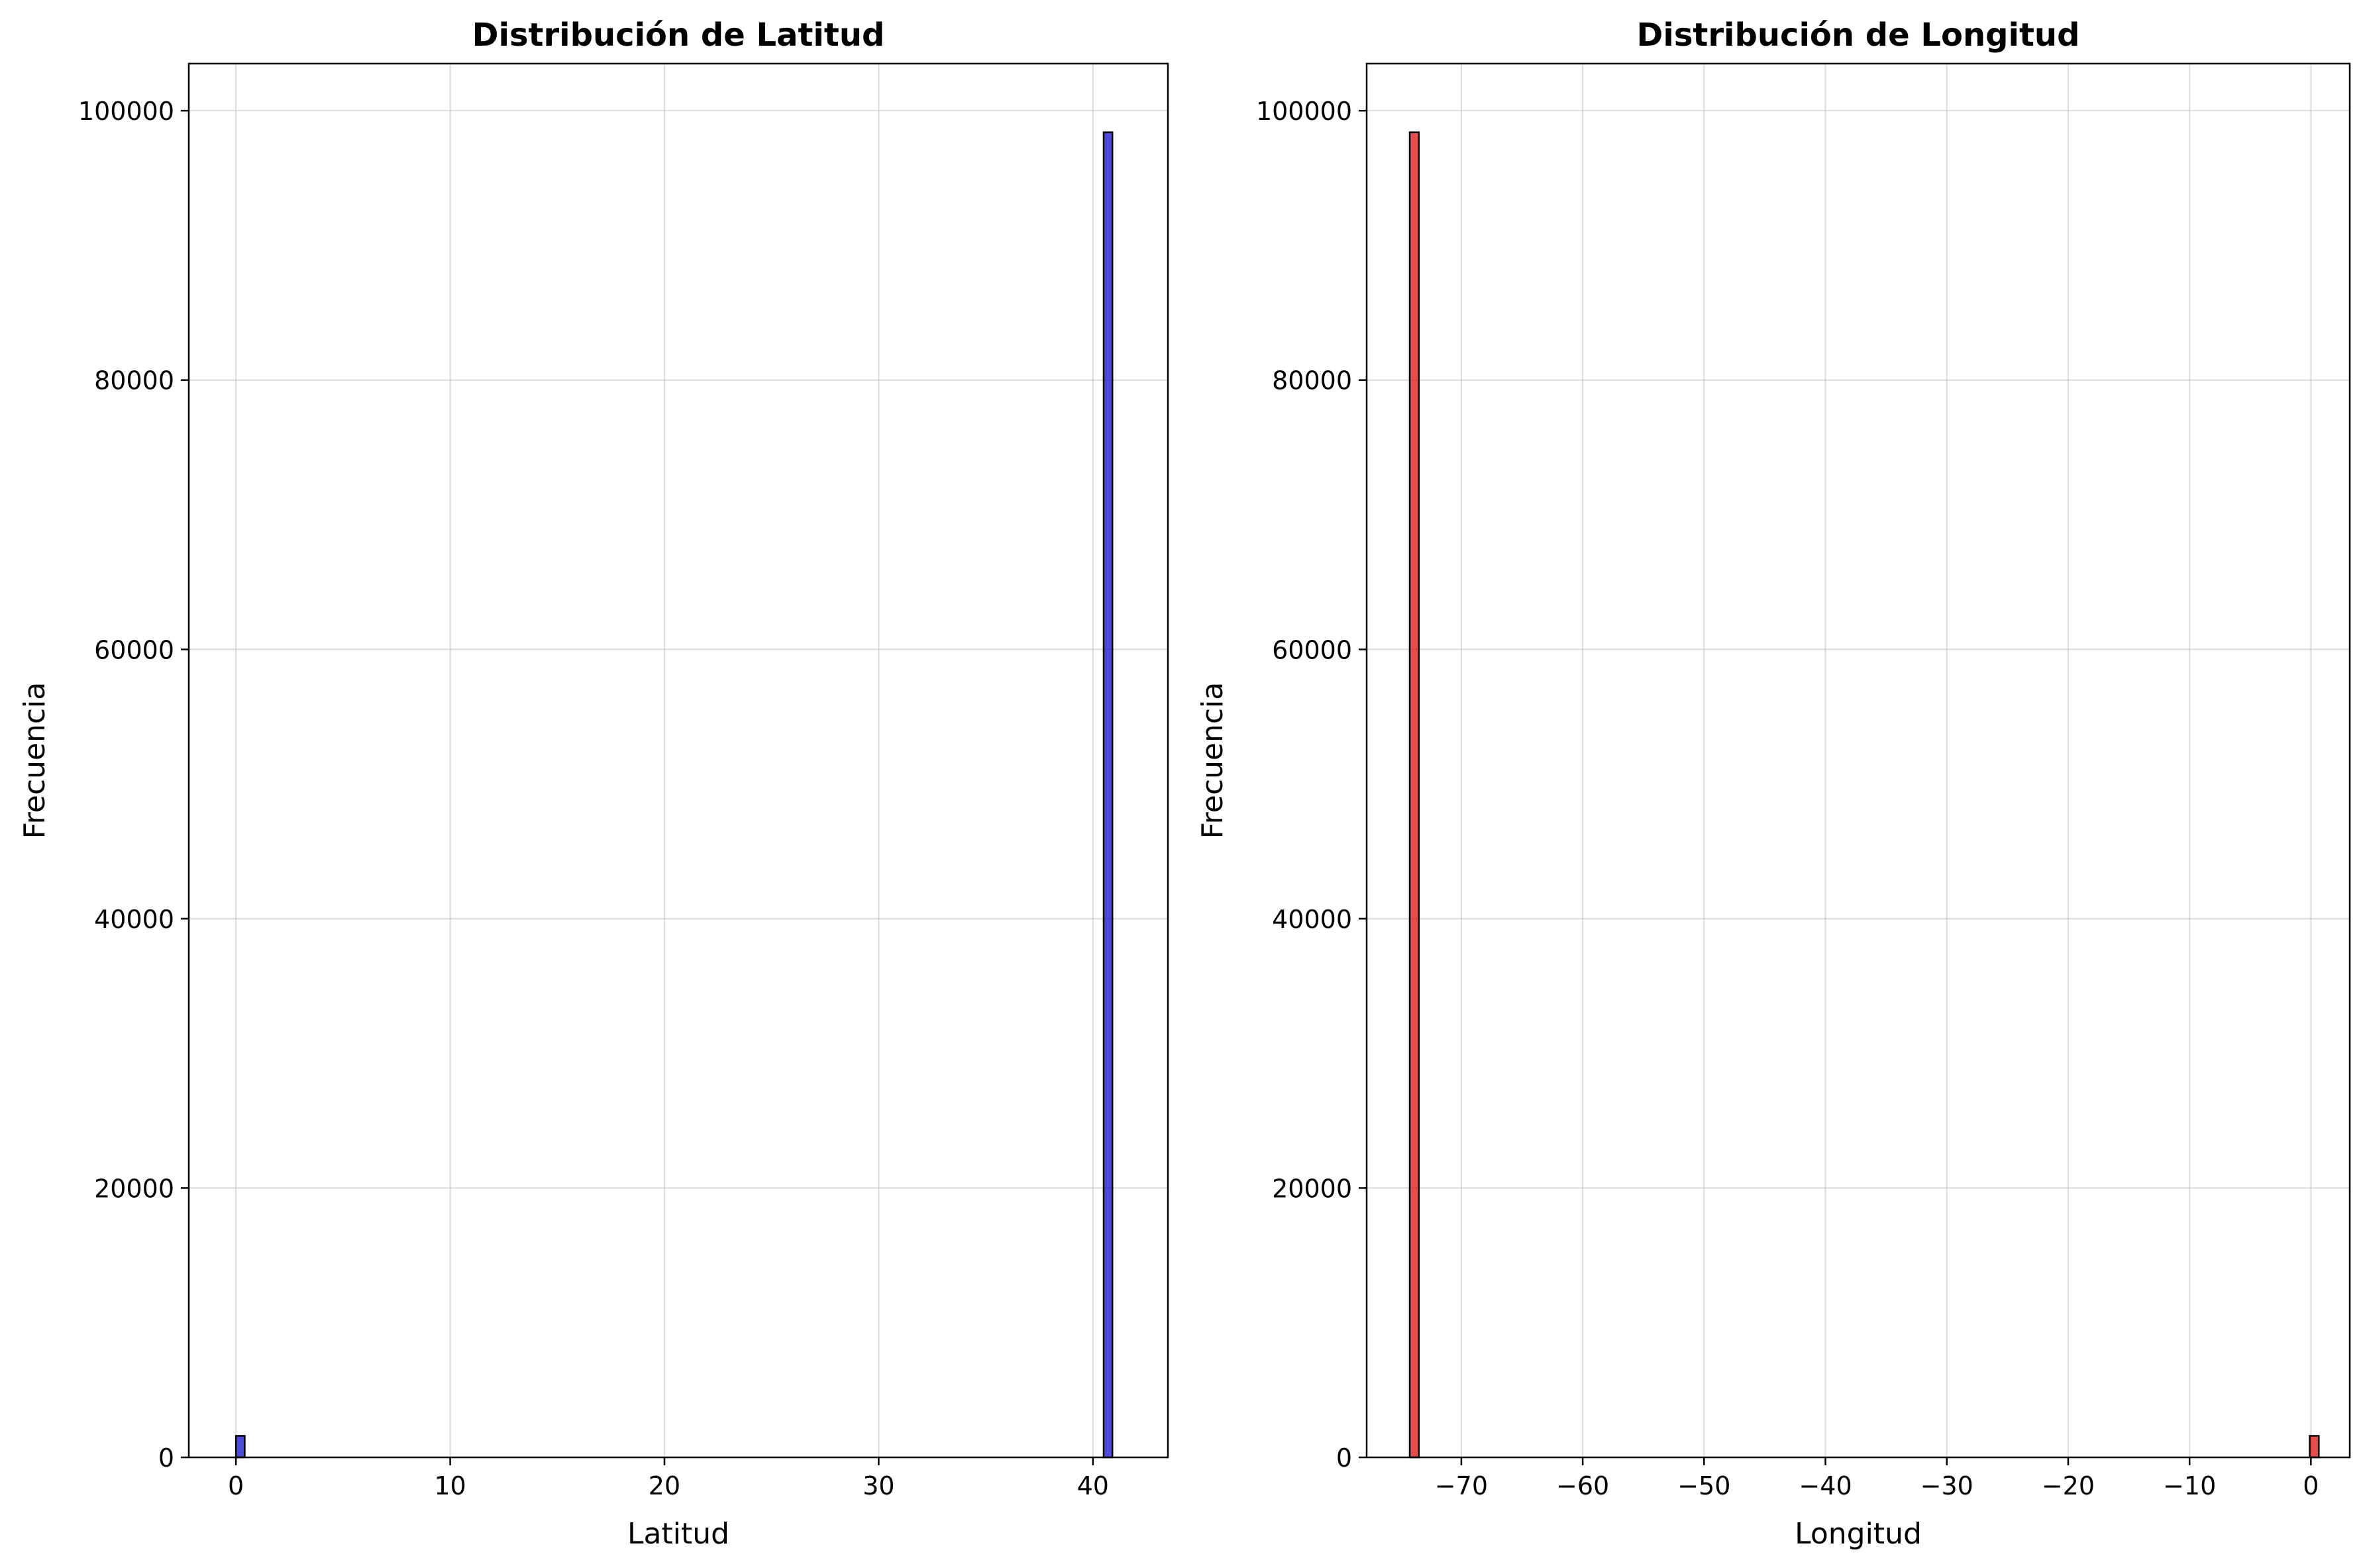 This screenshot has height=1568, width=2363. What do you see at coordinates (1946, 1485) in the screenshot?
I see `longitude-x-tick-label: −30` at bounding box center [1946, 1485].